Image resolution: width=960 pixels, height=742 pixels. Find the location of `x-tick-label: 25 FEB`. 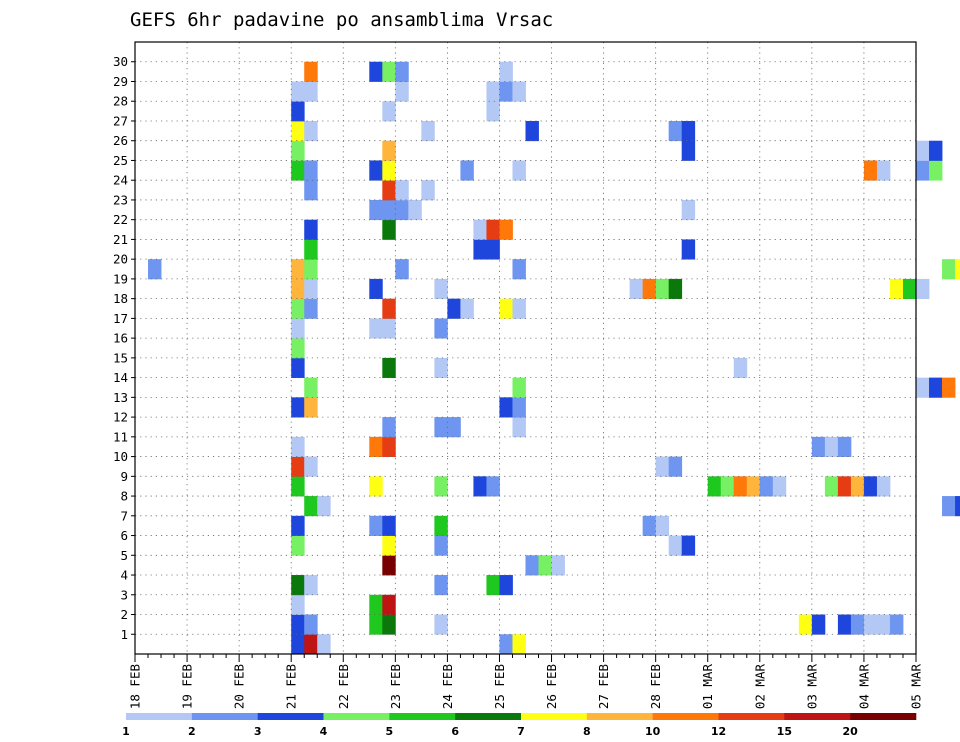

x-tick-label: 25 FEB is located at coordinates (499, 686).